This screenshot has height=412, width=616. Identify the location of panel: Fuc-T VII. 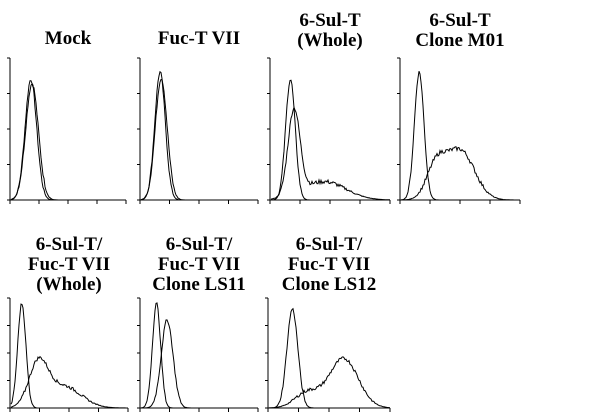
(198, 116).